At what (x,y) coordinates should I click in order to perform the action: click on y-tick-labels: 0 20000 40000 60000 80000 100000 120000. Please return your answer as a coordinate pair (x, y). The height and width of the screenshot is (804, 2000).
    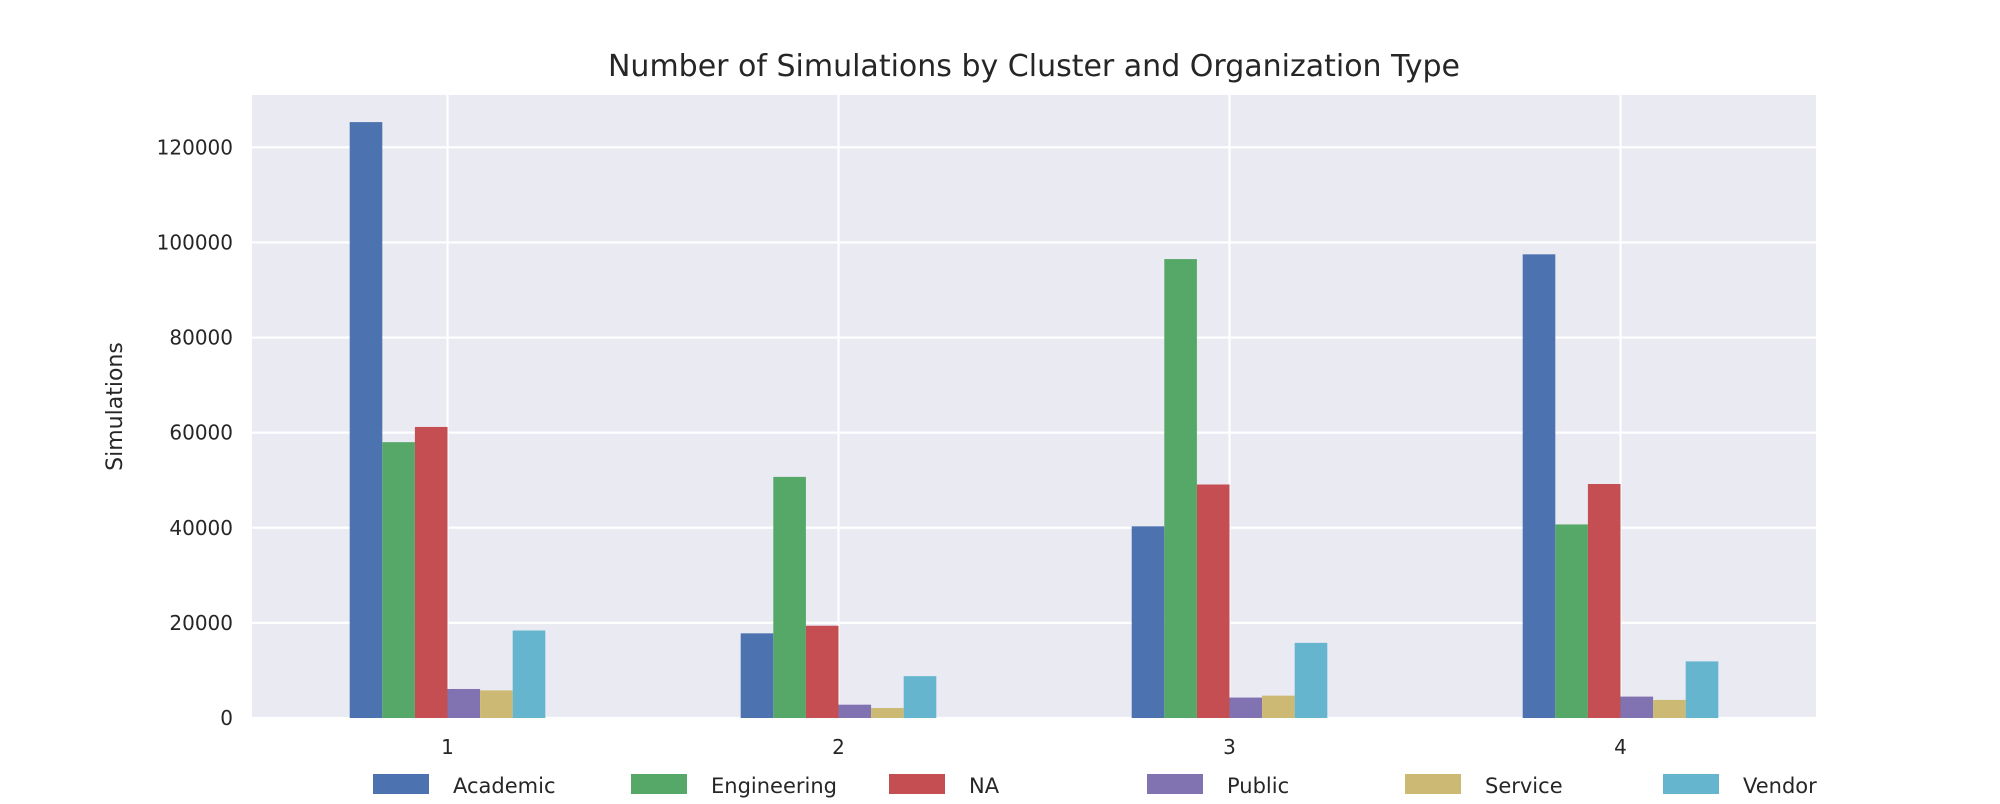
    Looking at the image, I should click on (195, 432).